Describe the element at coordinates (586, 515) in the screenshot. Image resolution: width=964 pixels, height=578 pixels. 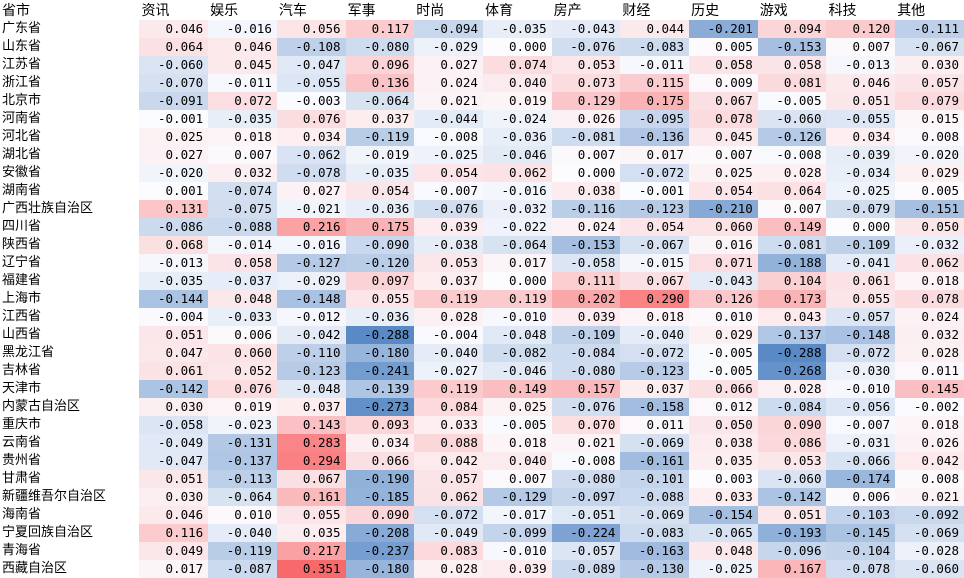
I see `heatmap-cell: -0.051` at that location.